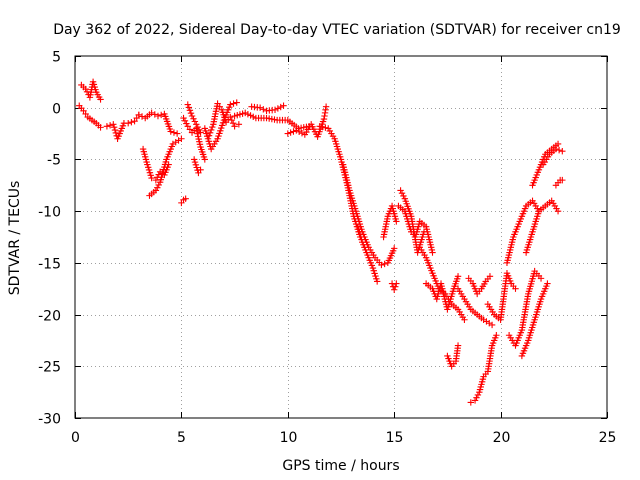 The width and height of the screenshot is (640, 480). I want to click on y-tick-label: -15, so click(49, 265).